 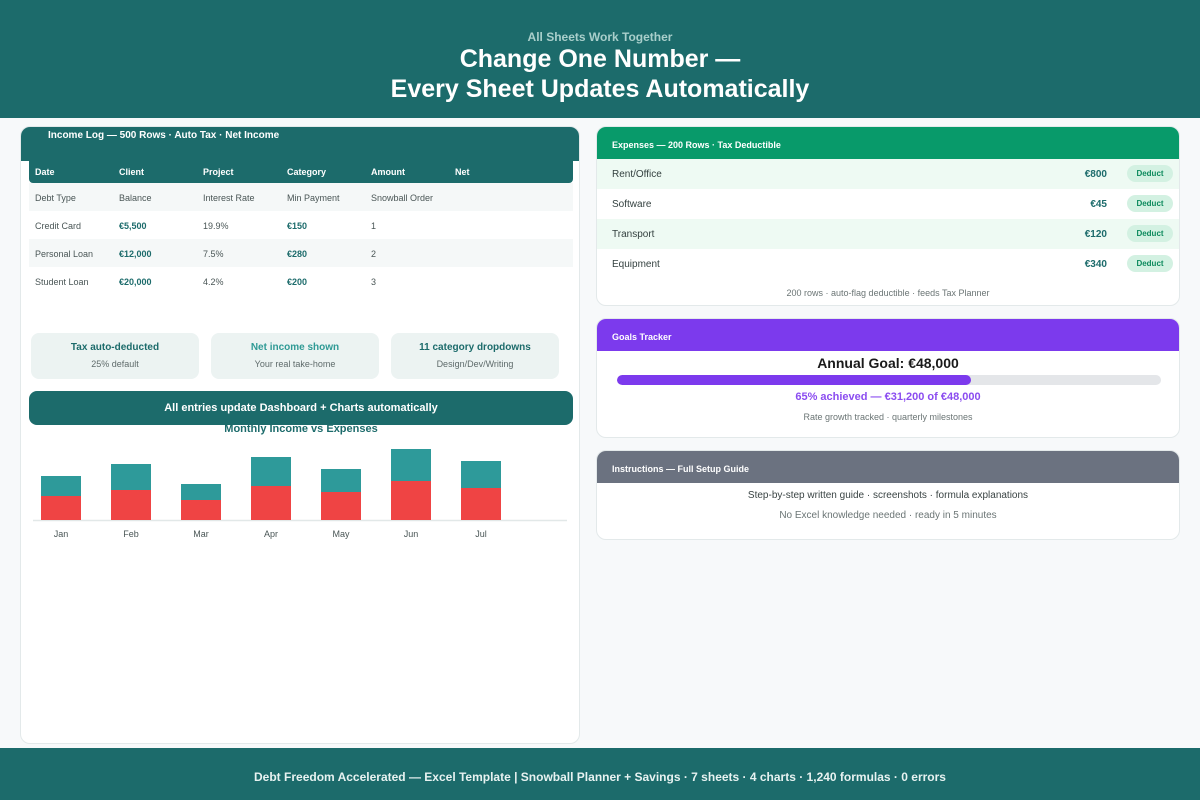 What do you see at coordinates (600, 37) in the screenshot?
I see `header-eyebrow: All Sheets Work Together` at bounding box center [600, 37].